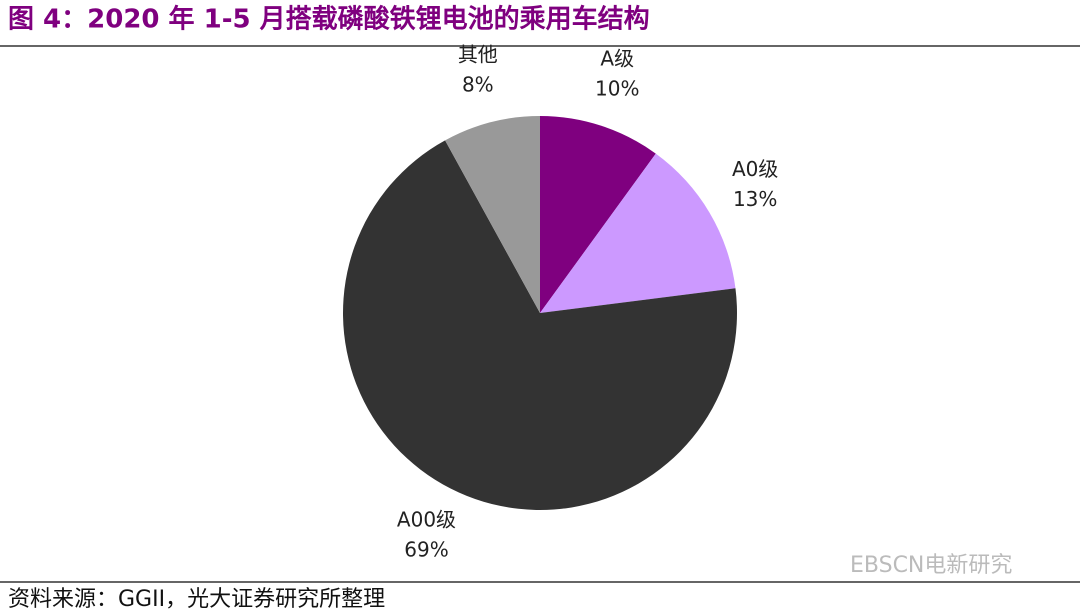 Image resolution: width=1080 pixels, height=615 pixels. What do you see at coordinates (426, 549) in the screenshot?
I see `slice-value-label: 69%` at bounding box center [426, 549].